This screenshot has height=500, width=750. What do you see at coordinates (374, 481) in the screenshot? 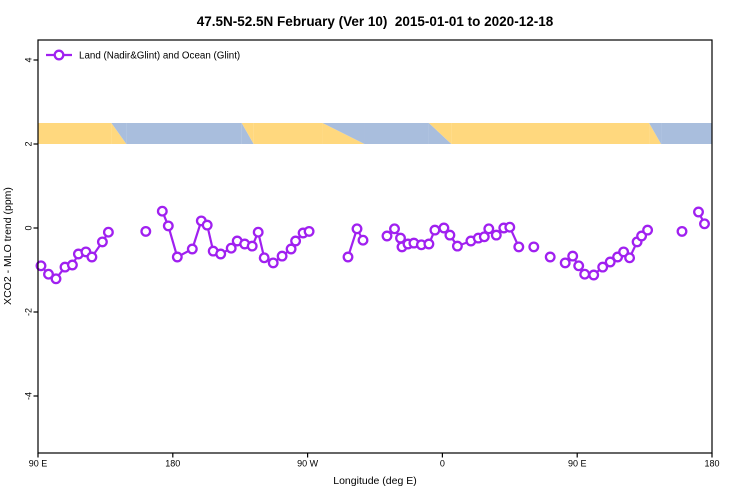
I see `x-axis-title: Longitude (deg E)` at bounding box center [374, 481].